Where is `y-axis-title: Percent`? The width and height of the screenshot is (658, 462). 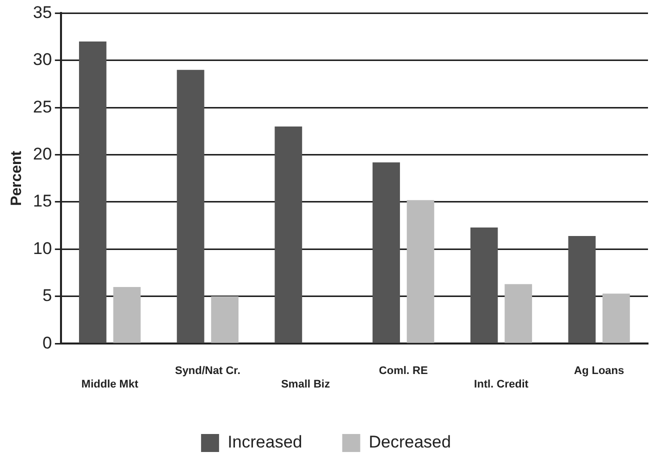
y-axis-title: Percent is located at coordinates (17, 178).